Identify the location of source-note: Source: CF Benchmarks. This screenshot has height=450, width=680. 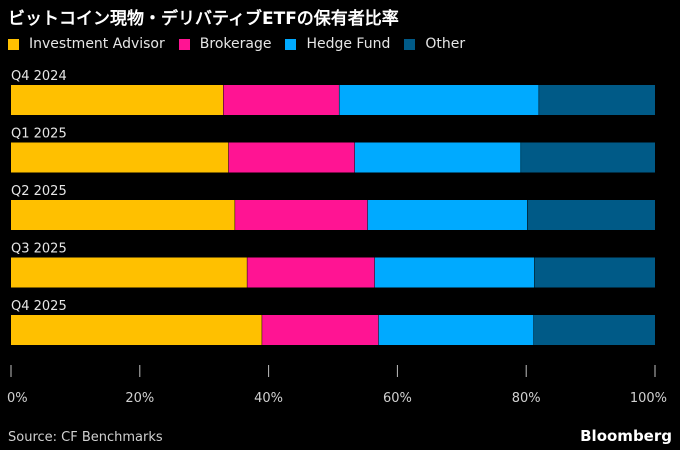
(85, 437).